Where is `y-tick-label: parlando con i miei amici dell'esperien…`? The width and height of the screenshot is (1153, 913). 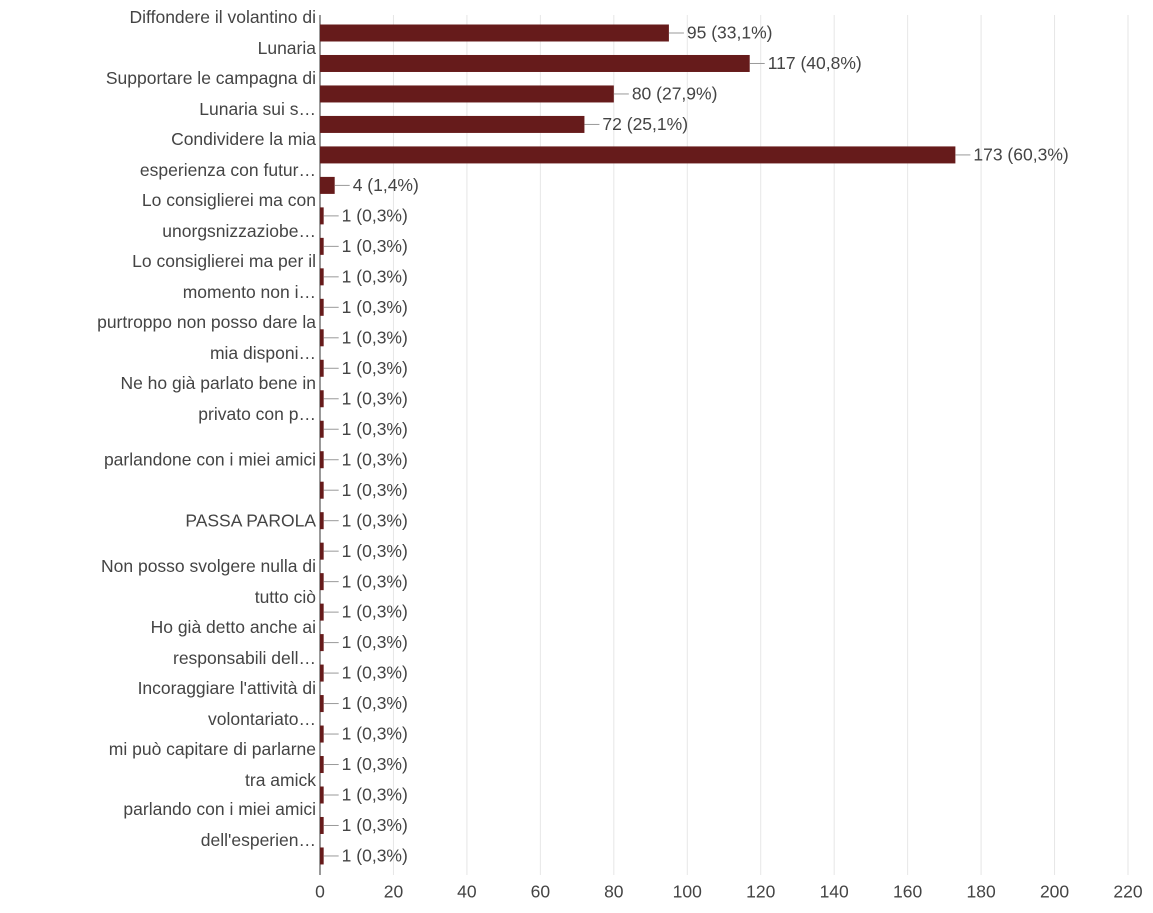 y-tick-label: parlando con i miei amici dell'esperien… is located at coordinates (219, 825).